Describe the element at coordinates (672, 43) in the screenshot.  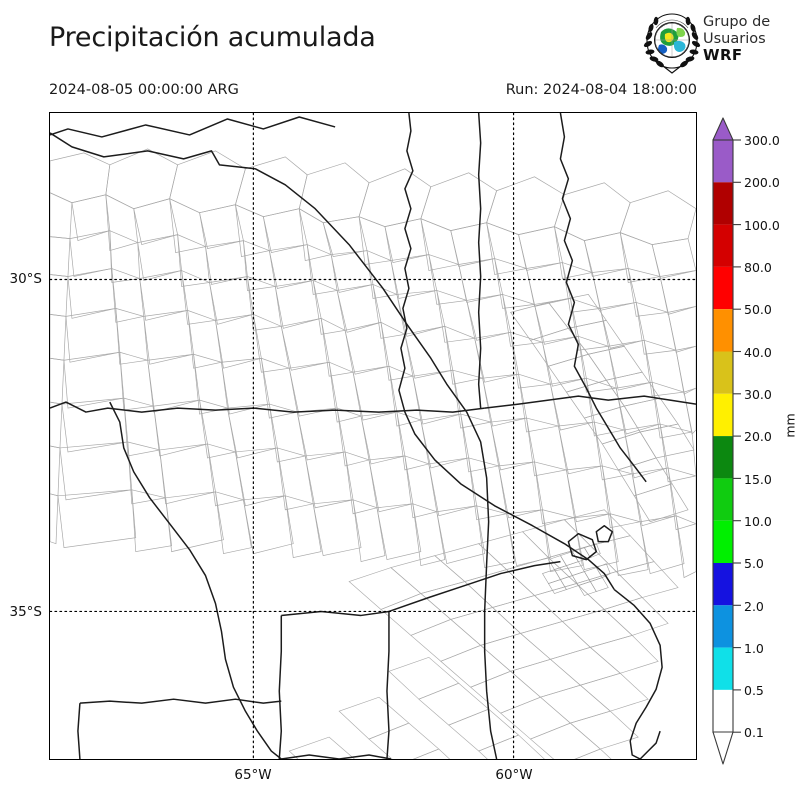
I see `wrf-globe-emblem-icon` at that location.